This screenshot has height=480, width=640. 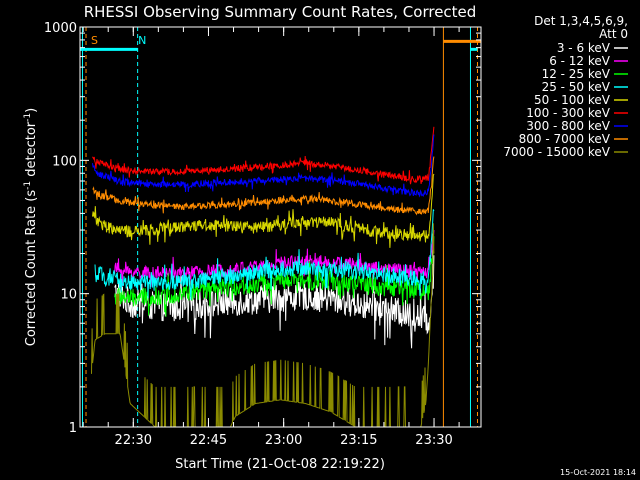 I want to click on y-axis-label-part1: Corrected Count Rate (s, so click(x=31, y=268).